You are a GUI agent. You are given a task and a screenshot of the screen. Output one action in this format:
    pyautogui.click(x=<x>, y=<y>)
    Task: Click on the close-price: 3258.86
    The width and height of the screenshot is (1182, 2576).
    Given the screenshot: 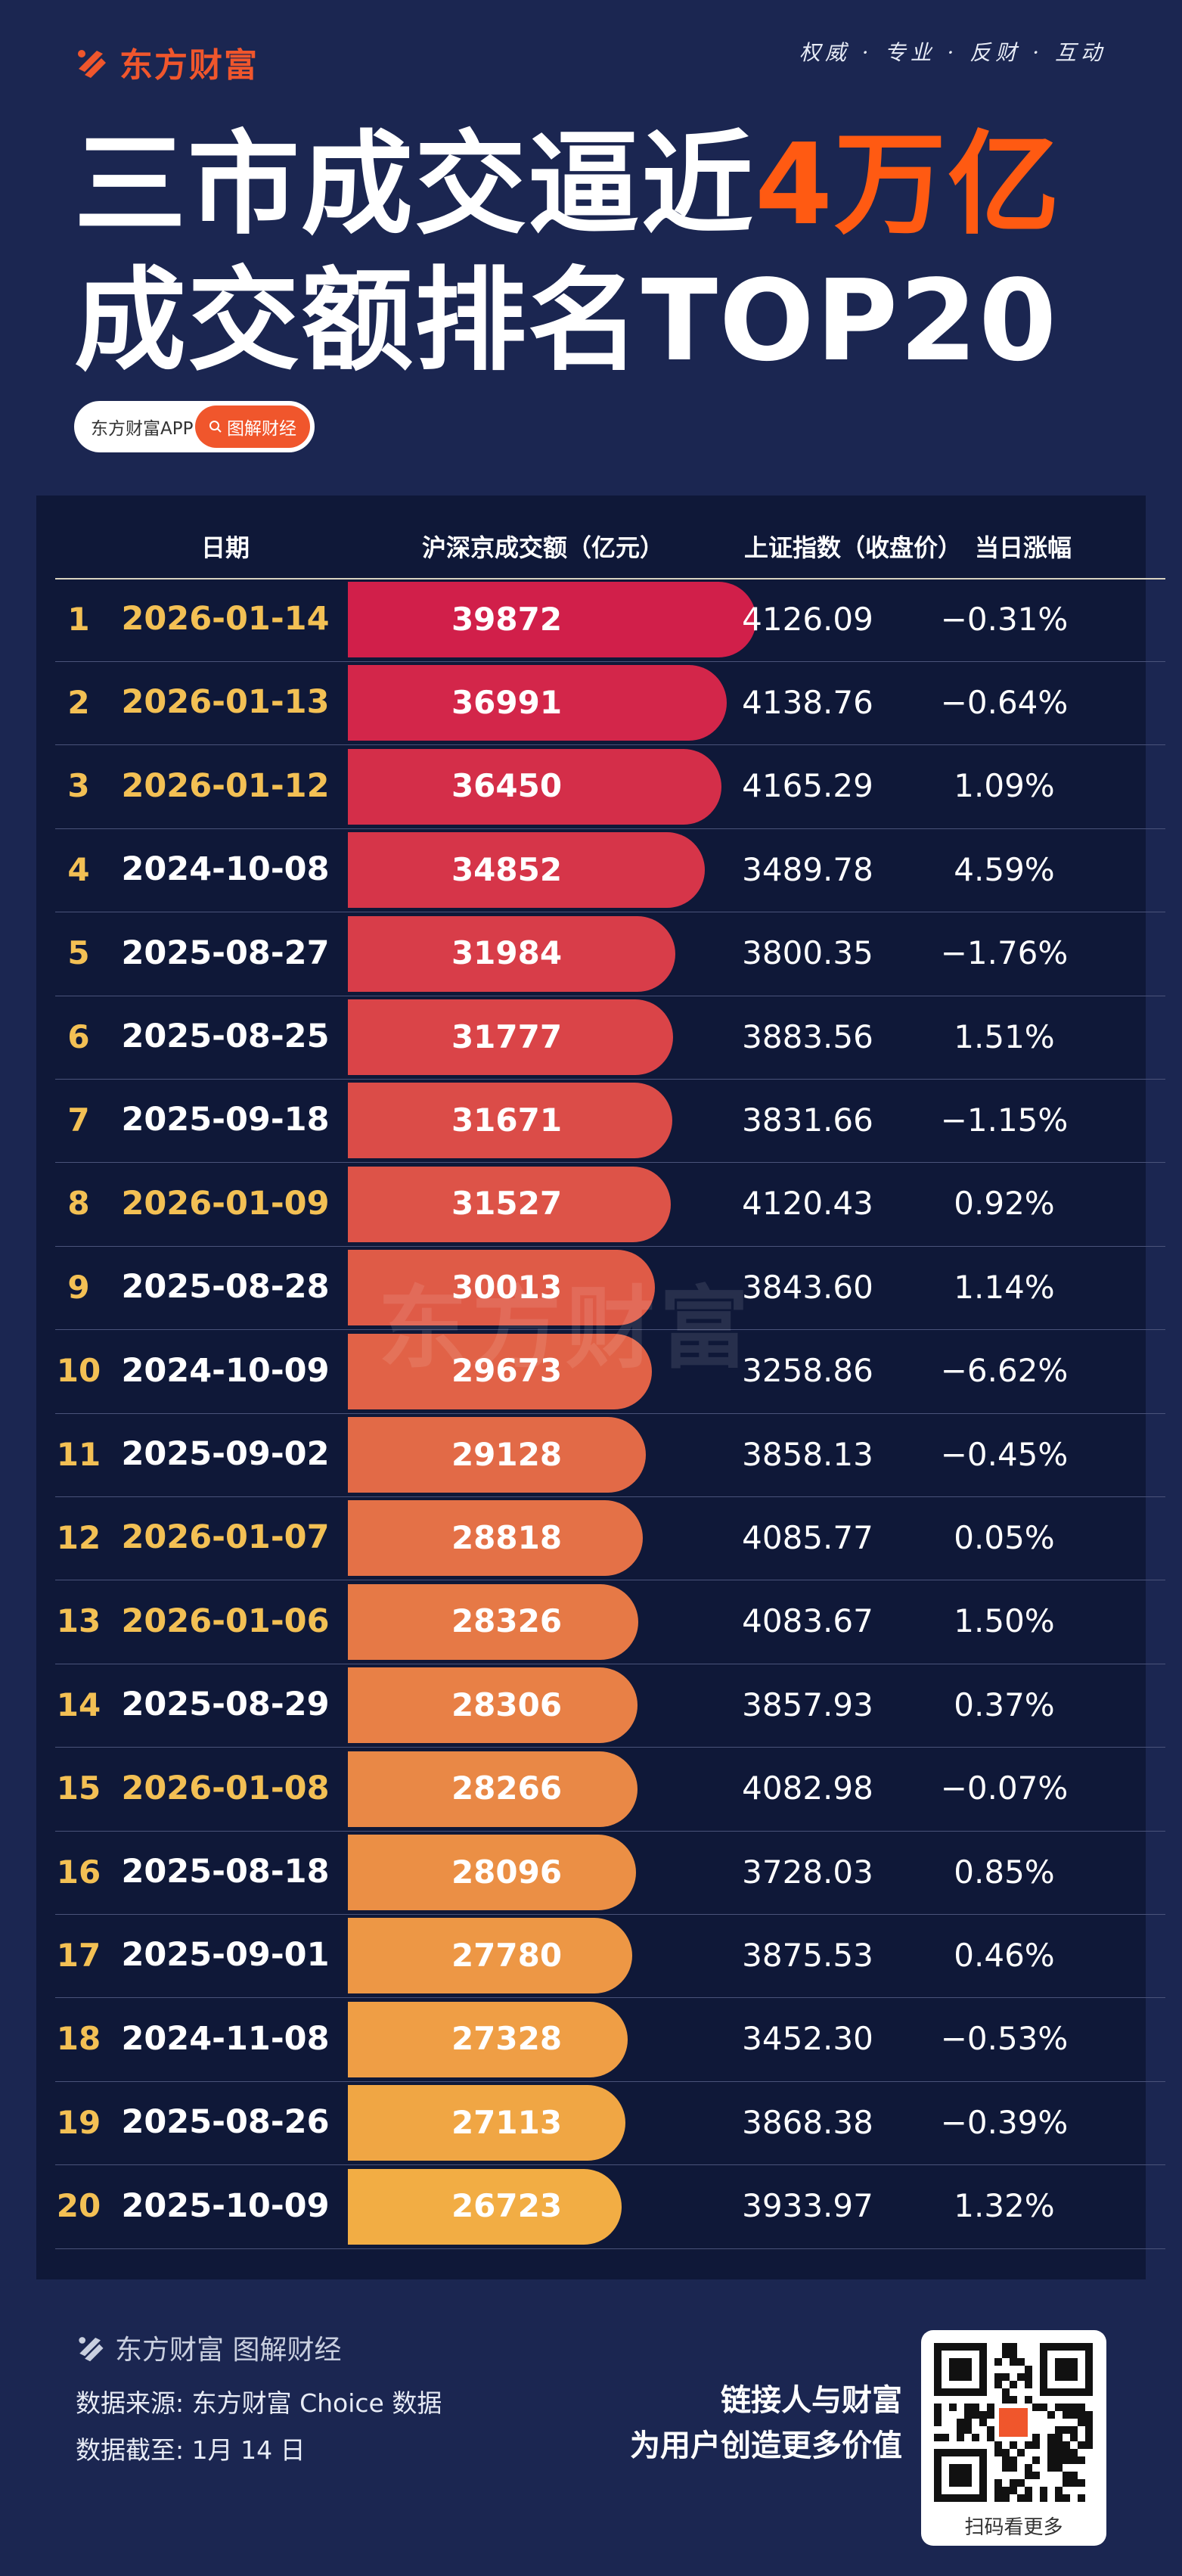 What is the action you would take?
    pyautogui.click(x=807, y=1371)
    